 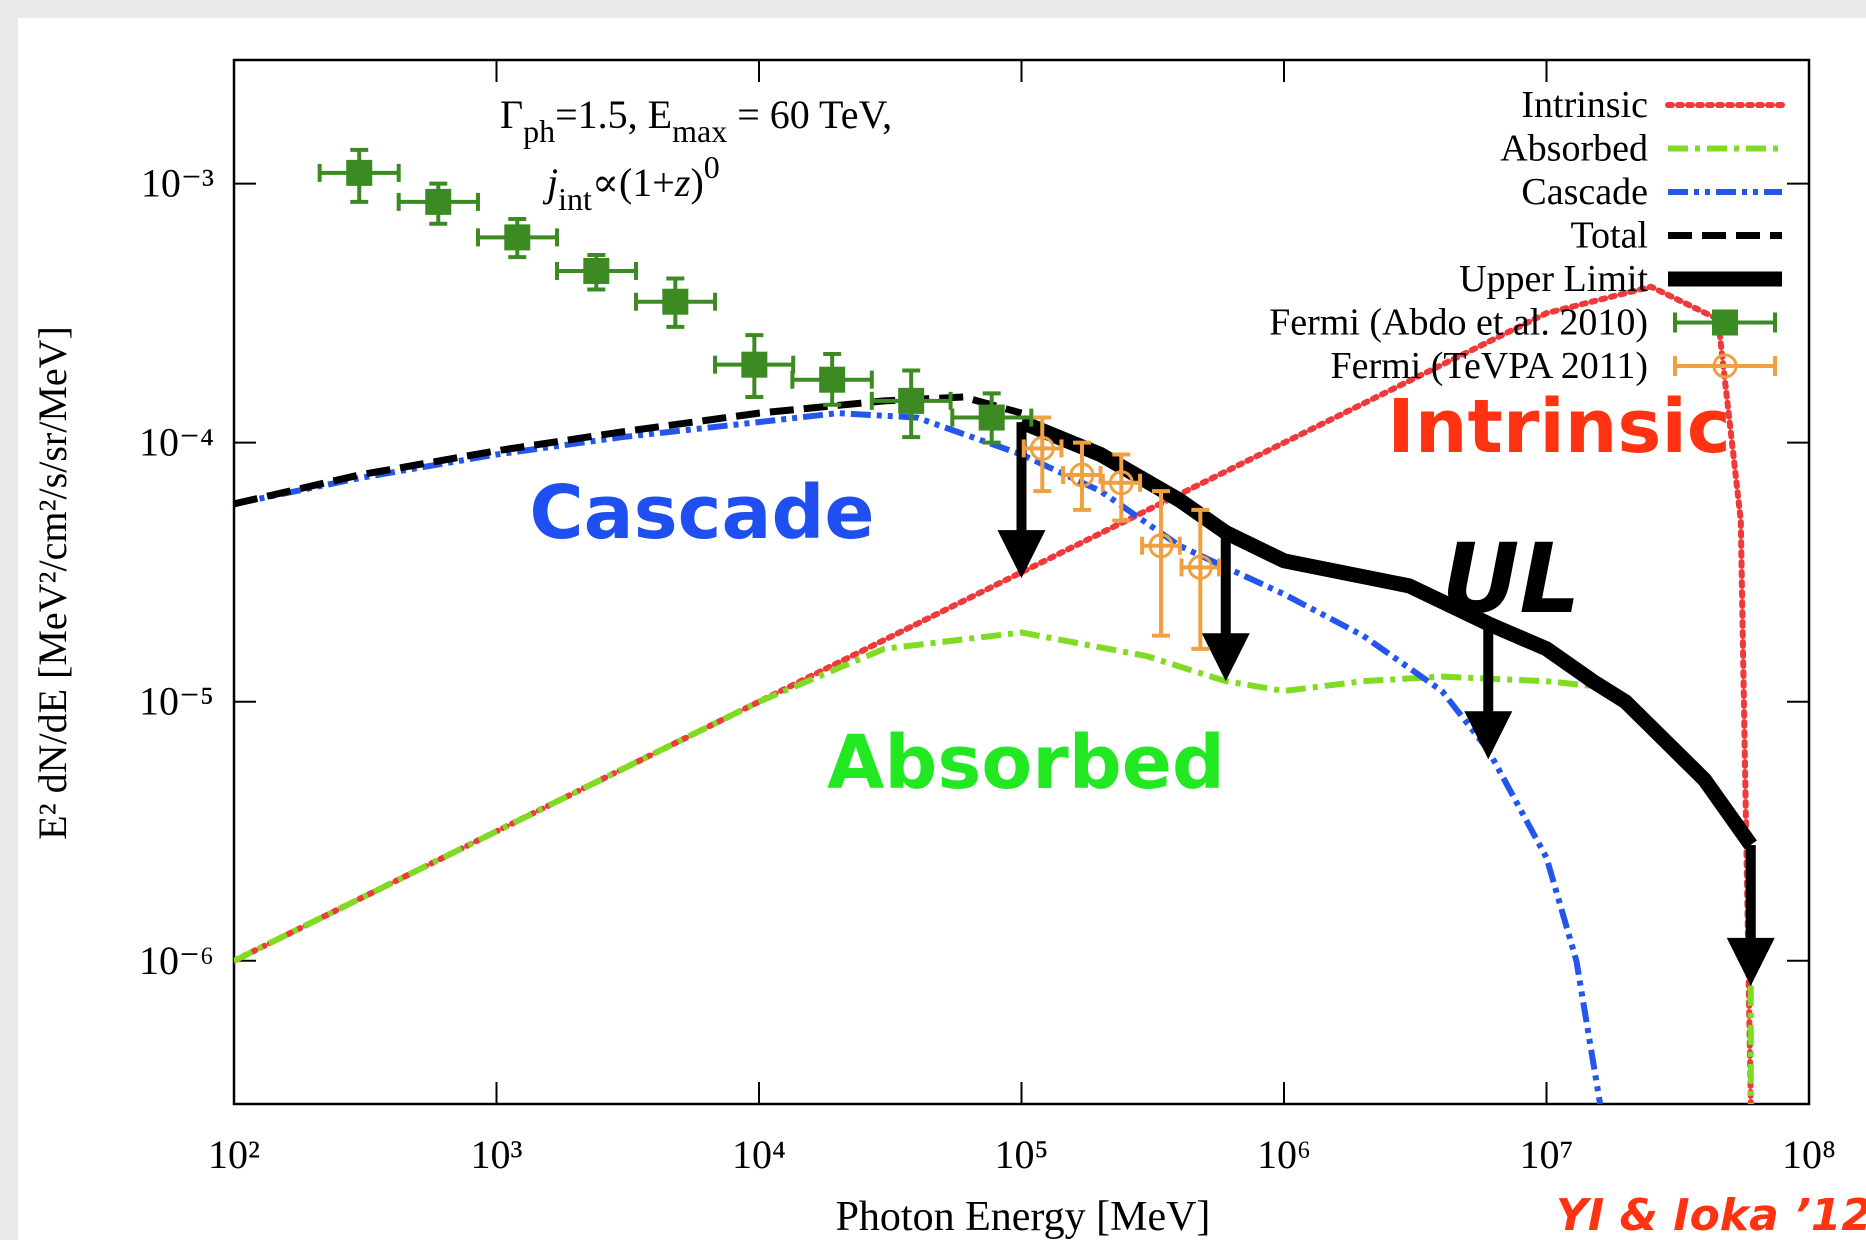 I want to click on x-tick-label: 10⁸, so click(x=1809, y=1154).